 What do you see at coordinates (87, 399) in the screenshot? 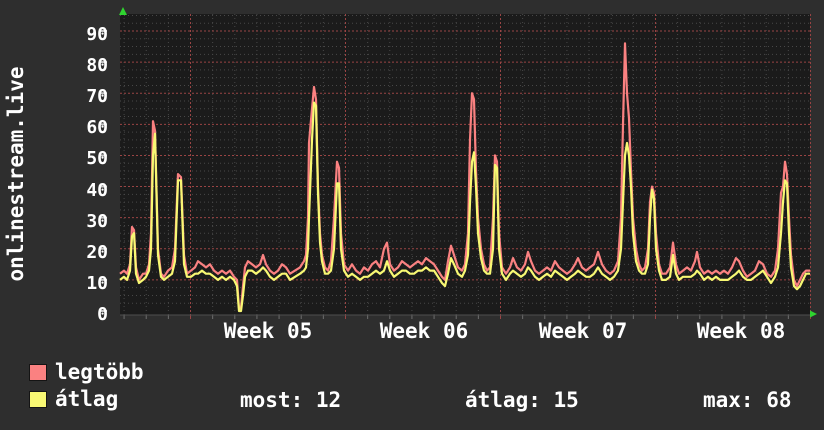
I see `legend-label-atlag: átlag` at bounding box center [87, 399].